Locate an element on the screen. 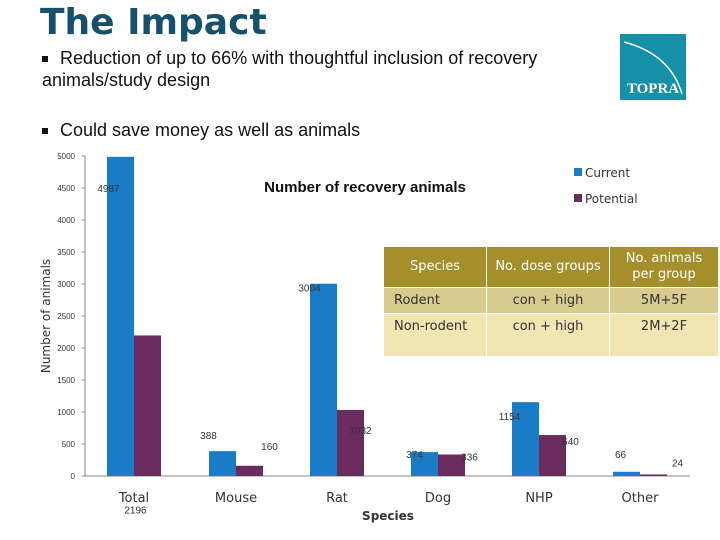 The height and width of the screenshot is (540, 720). x-tick-label: Dog is located at coordinates (438, 498).